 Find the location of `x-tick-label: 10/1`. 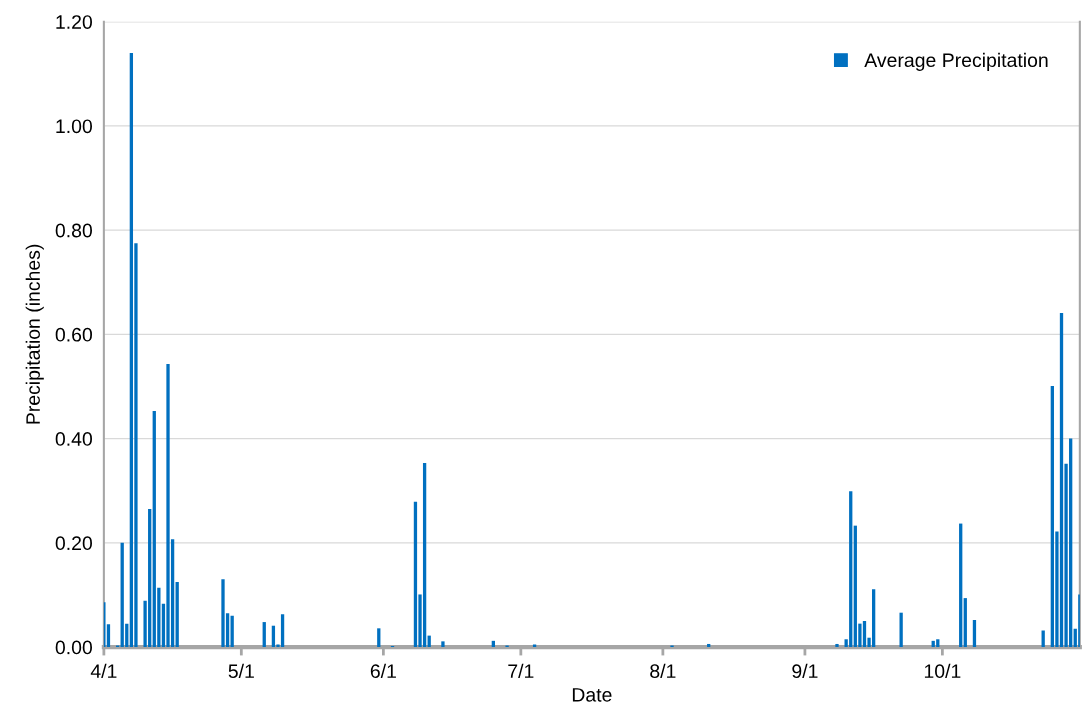

x-tick-label: 10/1 is located at coordinates (942, 671).